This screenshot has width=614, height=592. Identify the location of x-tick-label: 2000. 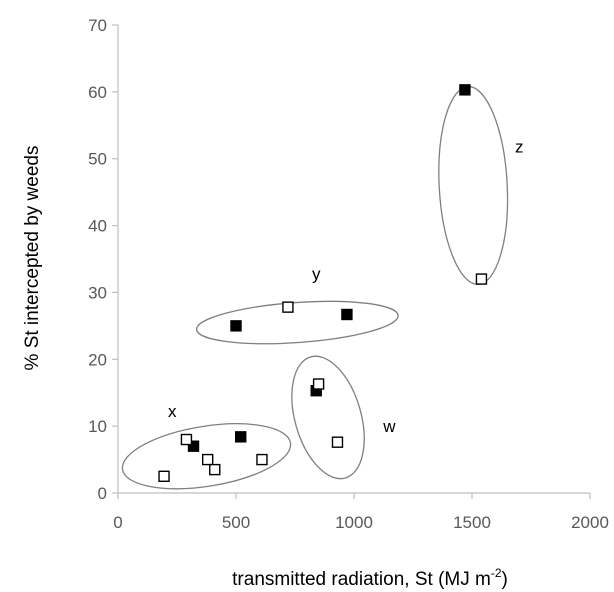
(590, 522).